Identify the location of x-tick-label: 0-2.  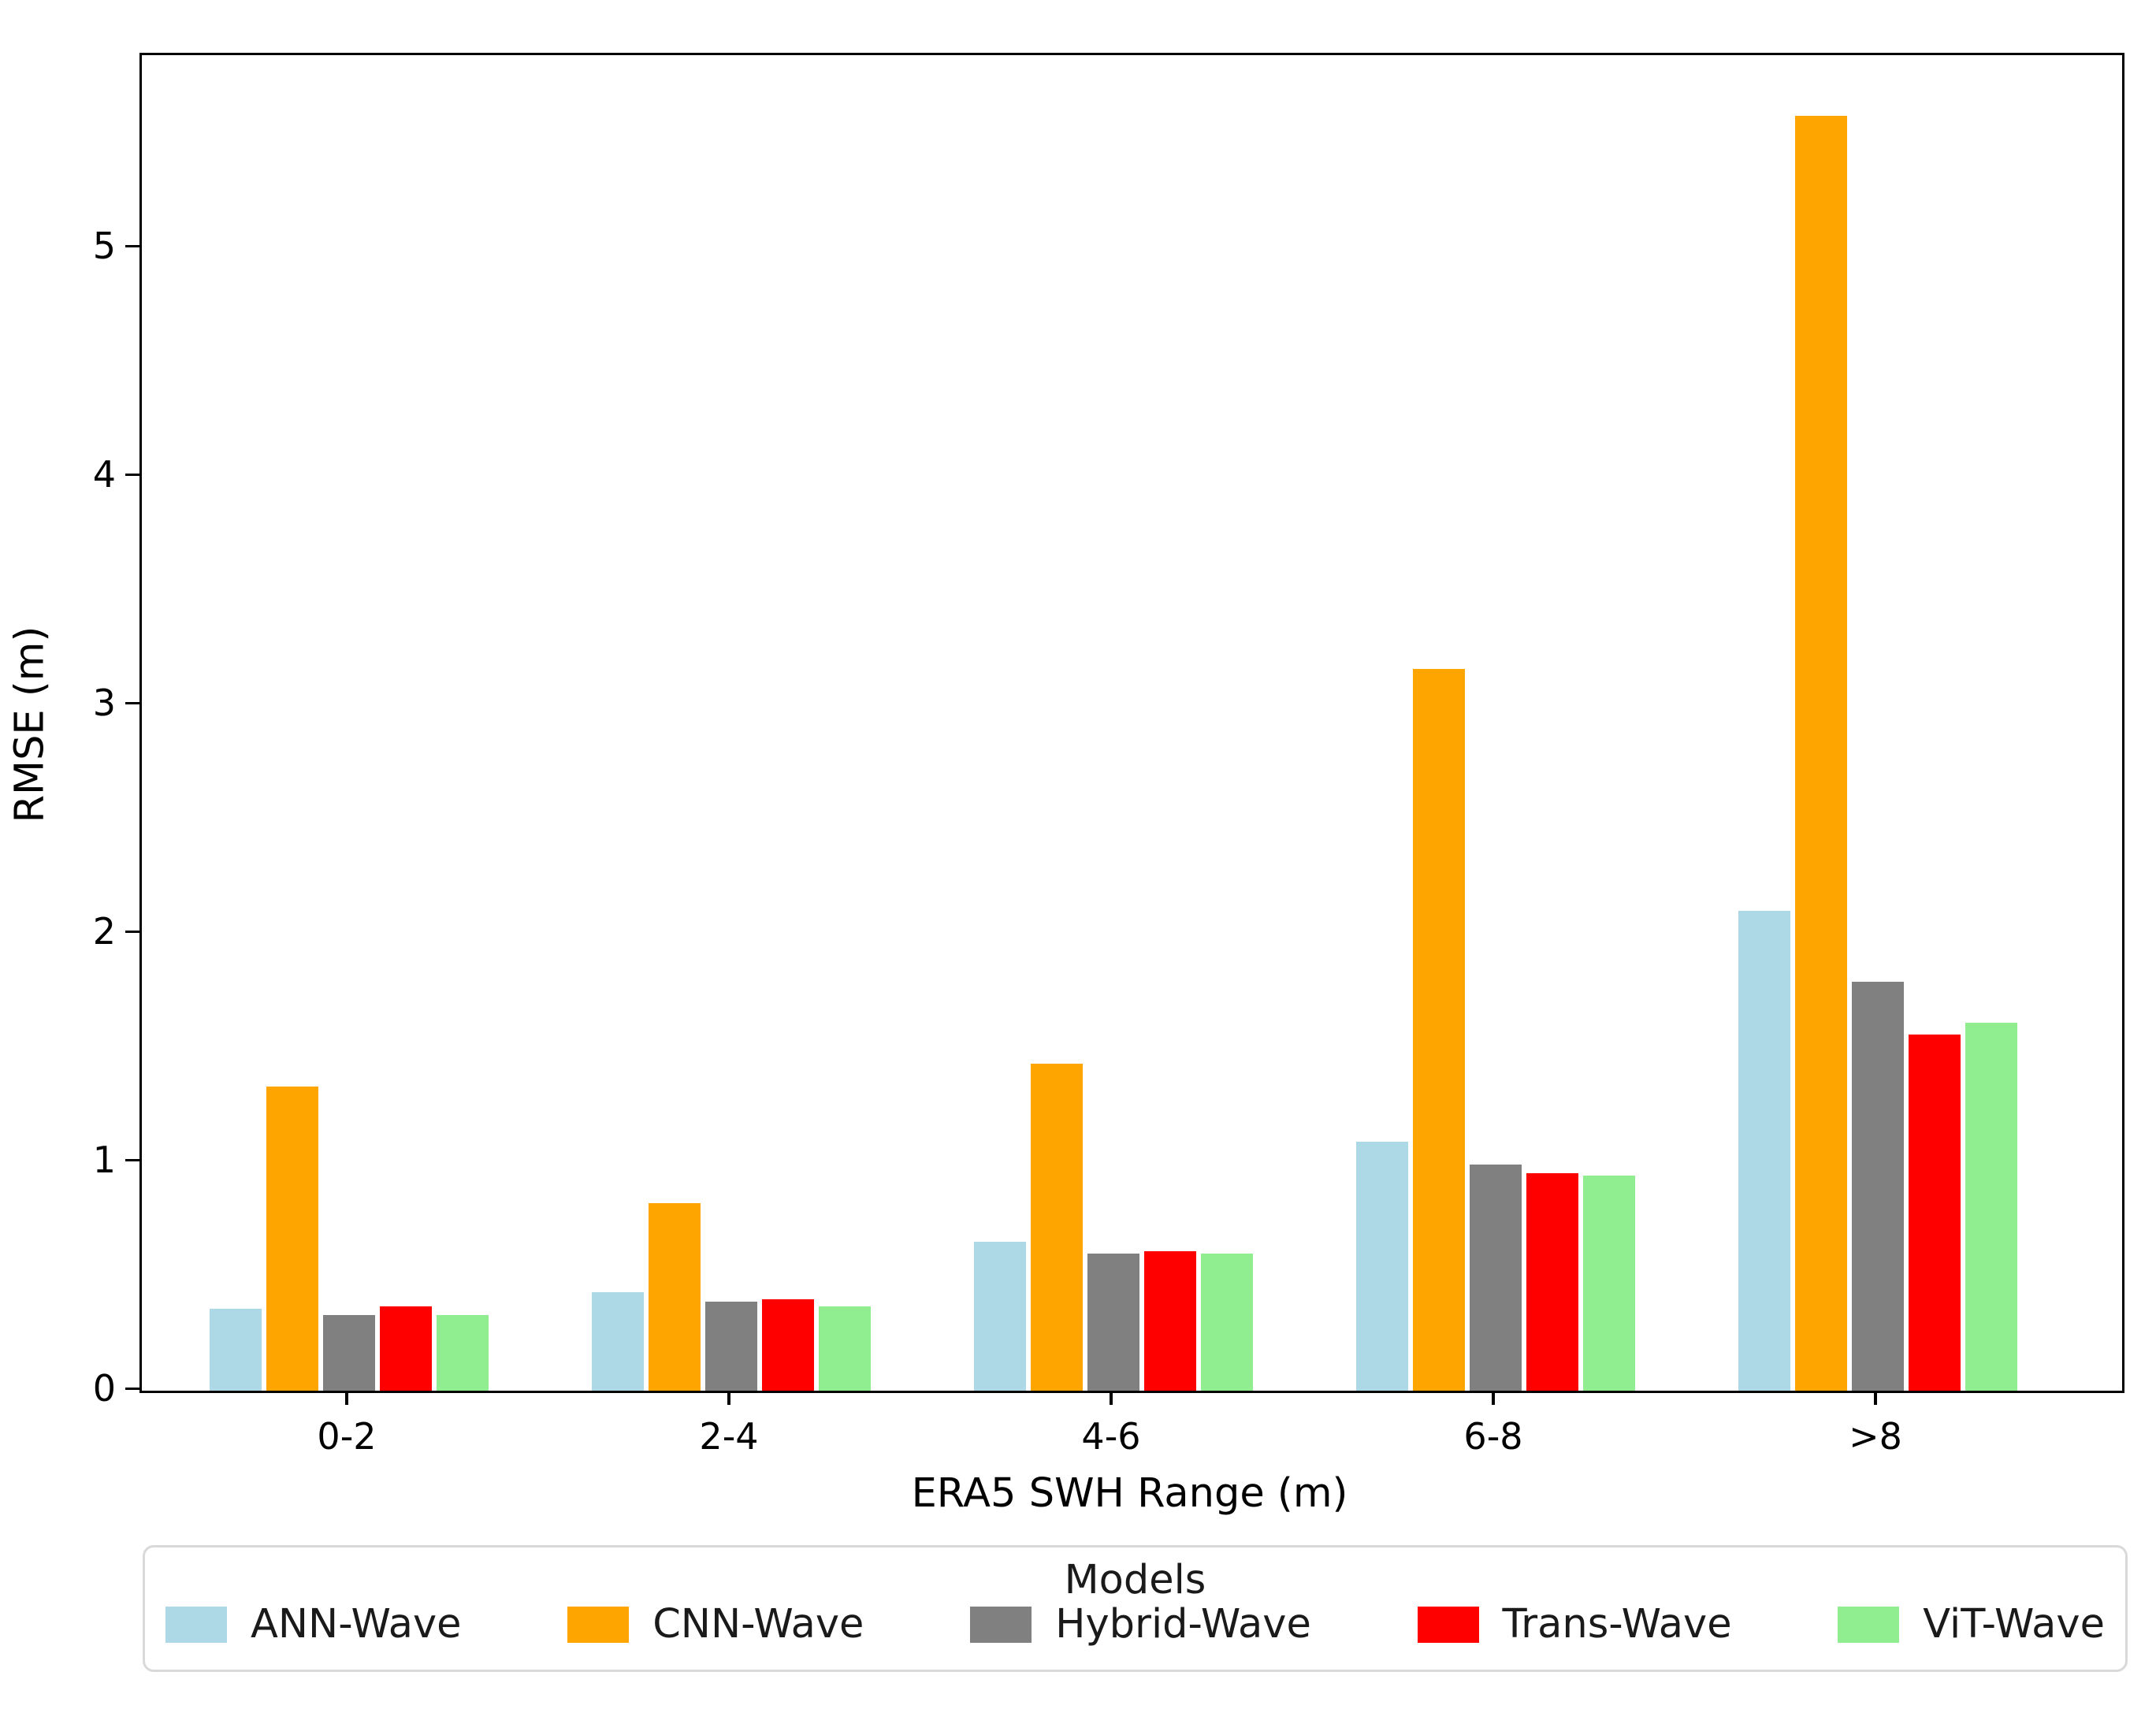
(347, 1436).